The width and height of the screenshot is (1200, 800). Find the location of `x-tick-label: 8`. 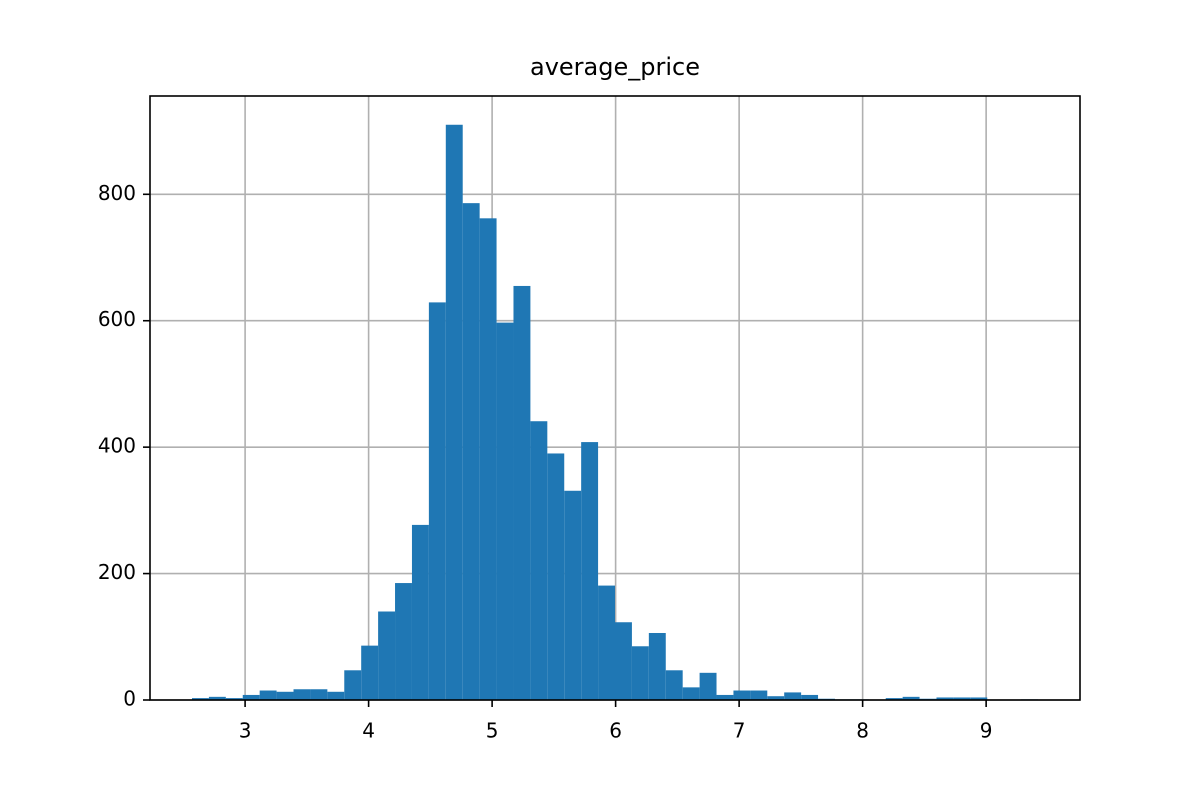

x-tick-label: 8 is located at coordinates (862, 731).